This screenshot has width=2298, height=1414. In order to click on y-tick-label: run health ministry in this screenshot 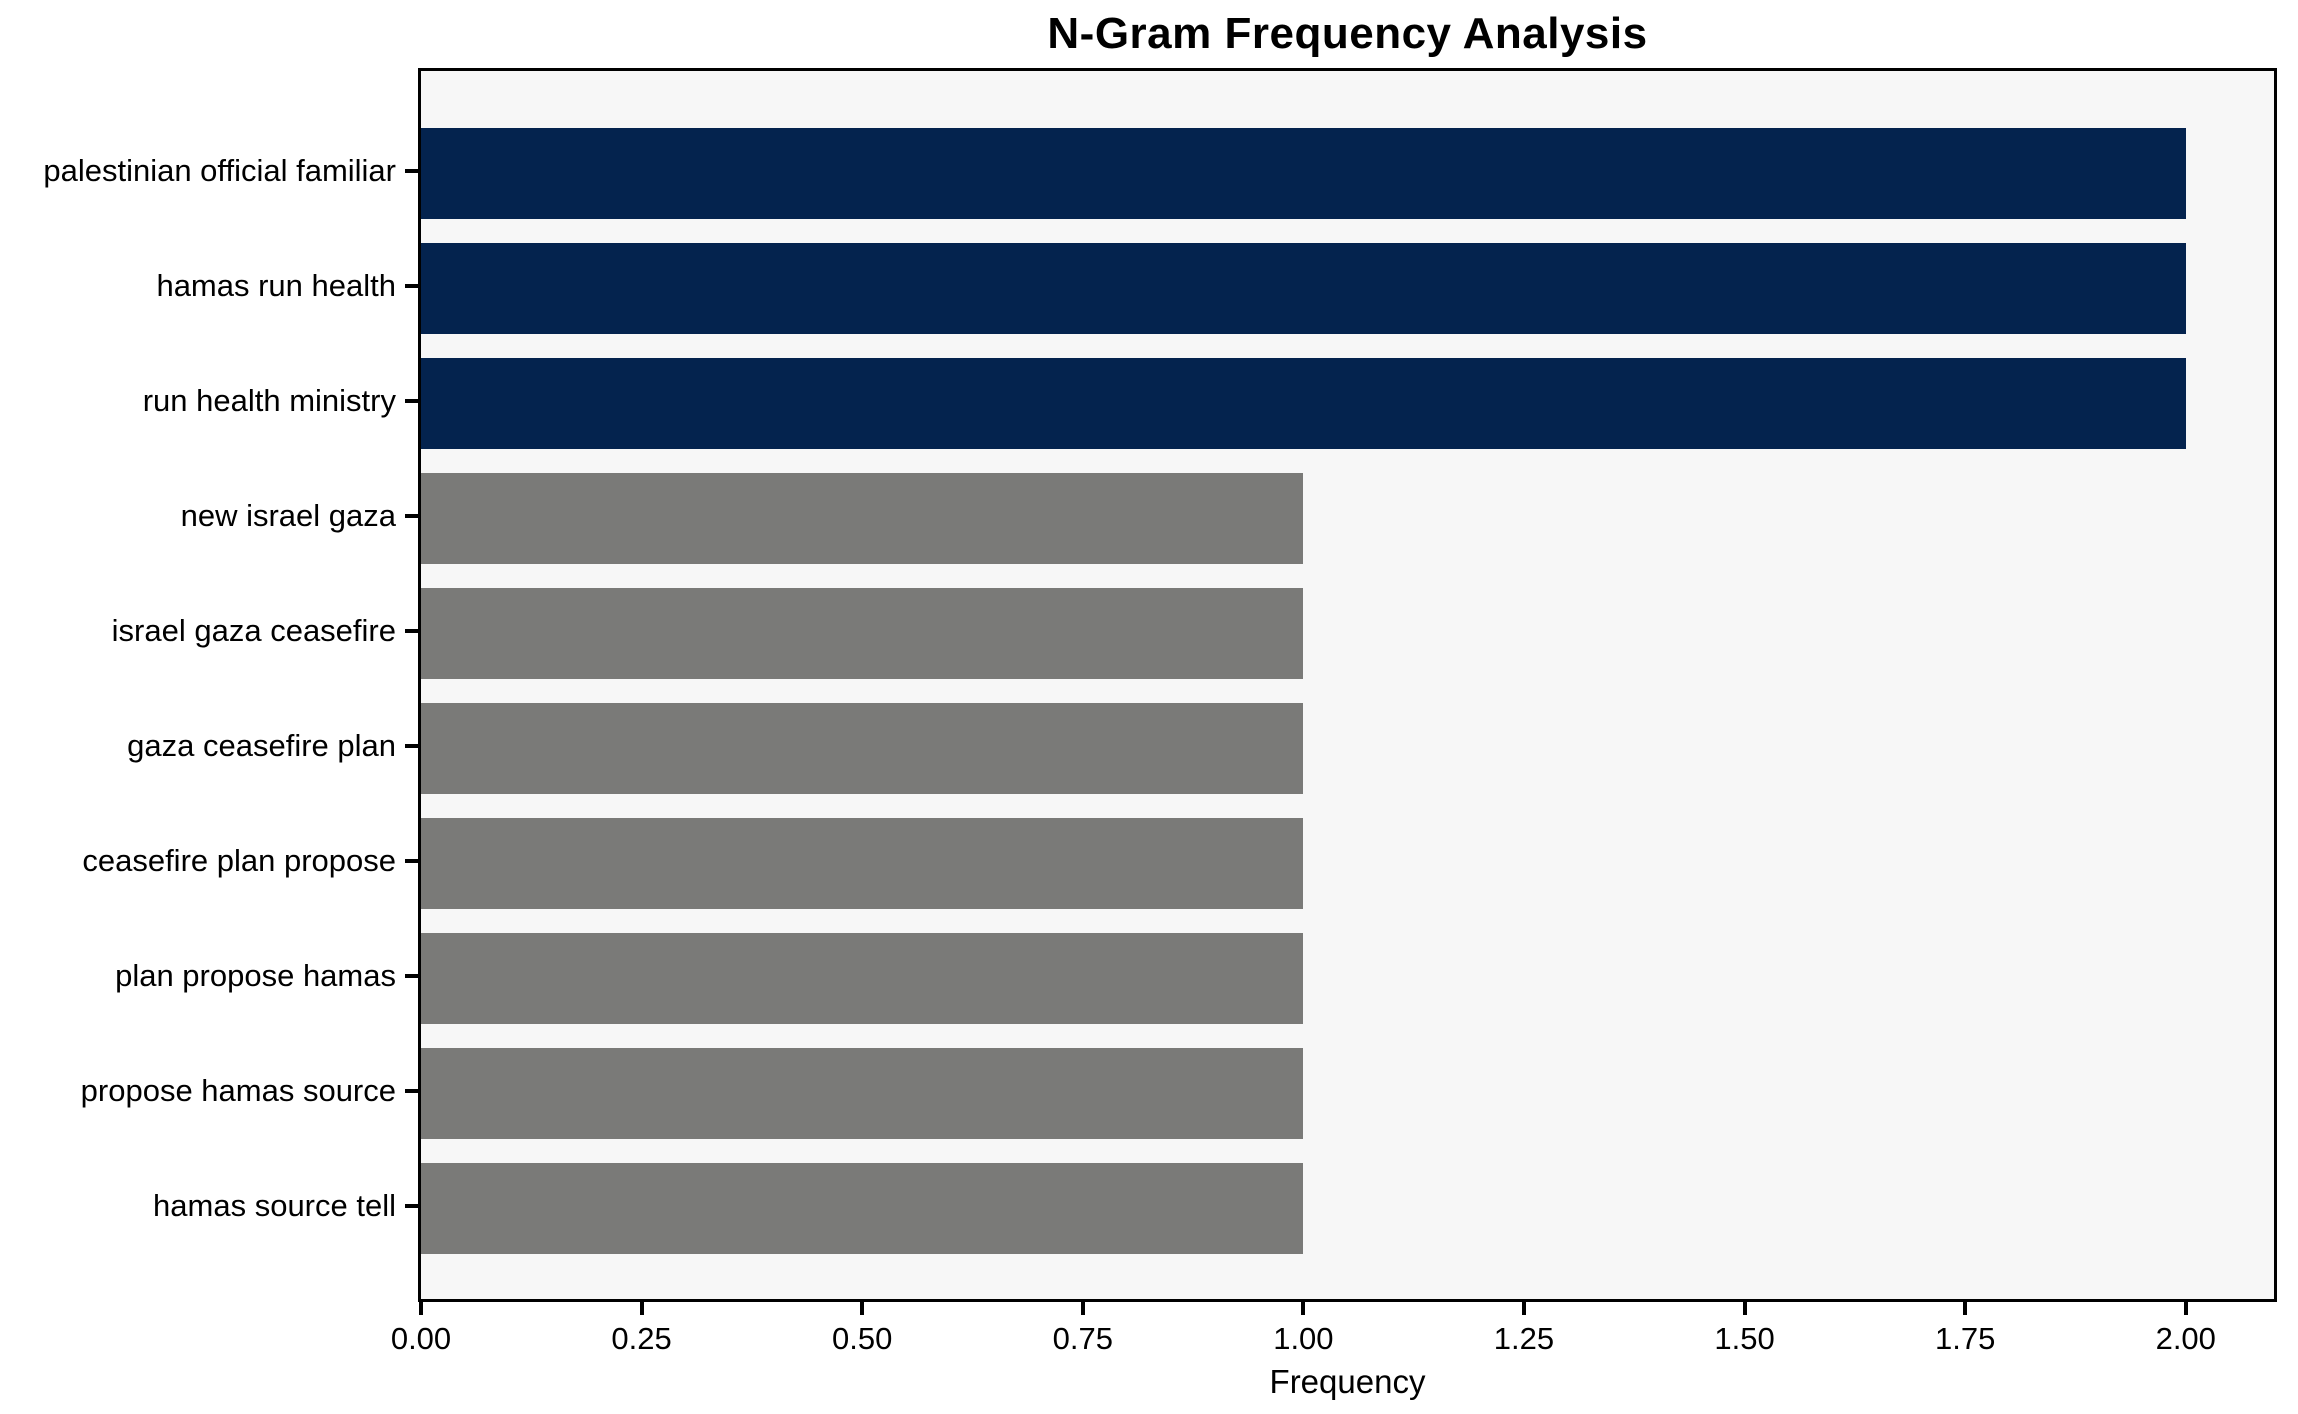, I will do `click(269, 400)`.